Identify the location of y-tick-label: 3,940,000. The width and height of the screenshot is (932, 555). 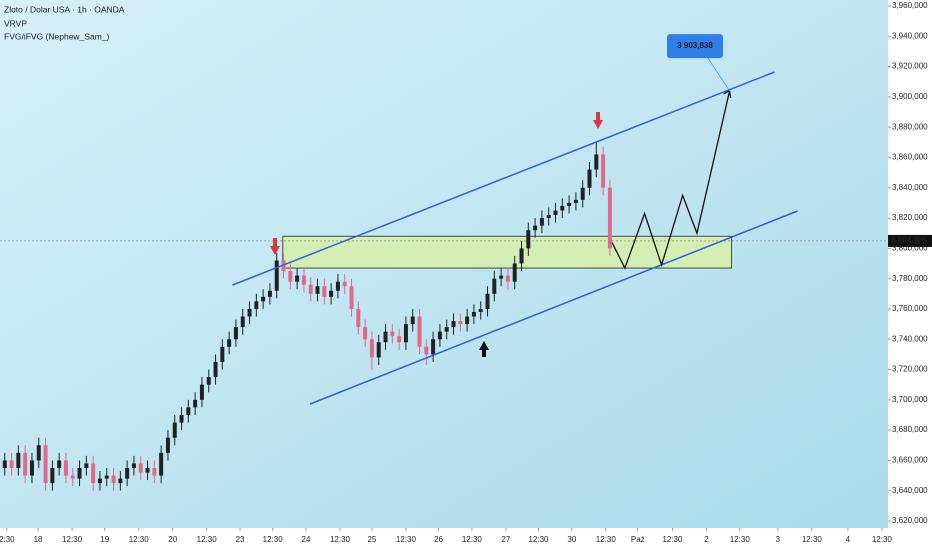
(910, 35).